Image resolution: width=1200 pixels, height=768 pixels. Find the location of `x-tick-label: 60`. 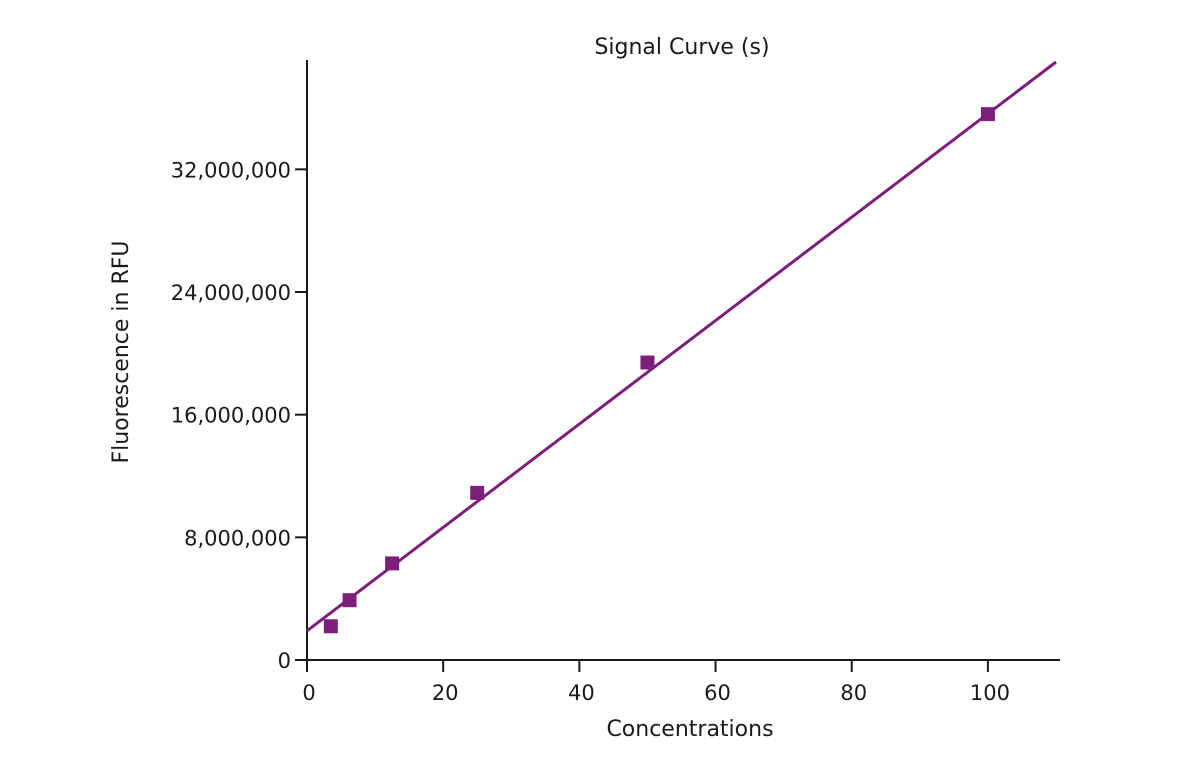

x-tick-label: 60 is located at coordinates (717, 693).